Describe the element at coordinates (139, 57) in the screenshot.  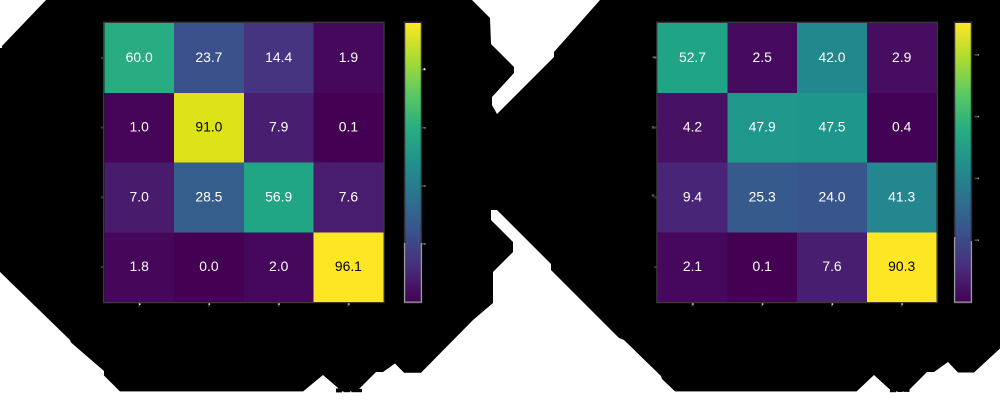
I see `svg-text: 60.0` at that location.